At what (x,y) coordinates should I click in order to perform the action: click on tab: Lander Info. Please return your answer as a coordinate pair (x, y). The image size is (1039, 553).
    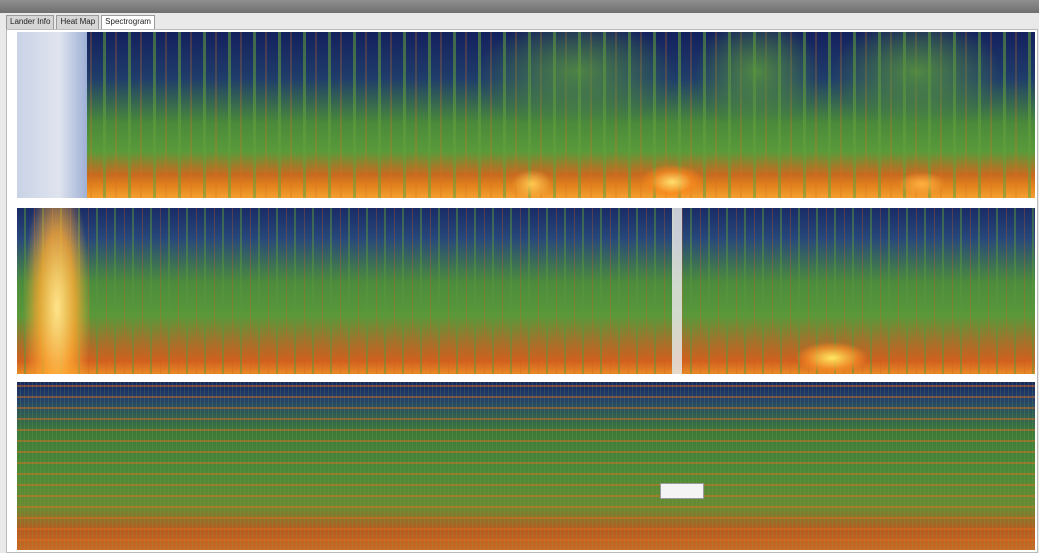
    Looking at the image, I should click on (30, 22).